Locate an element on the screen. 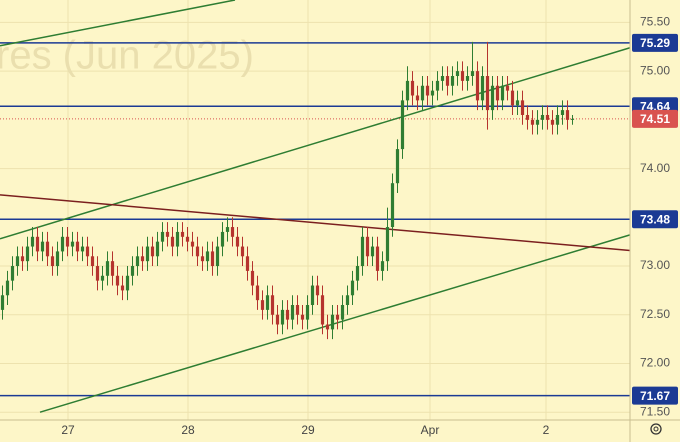  y-tick-label: 73.00 is located at coordinates (655, 265).